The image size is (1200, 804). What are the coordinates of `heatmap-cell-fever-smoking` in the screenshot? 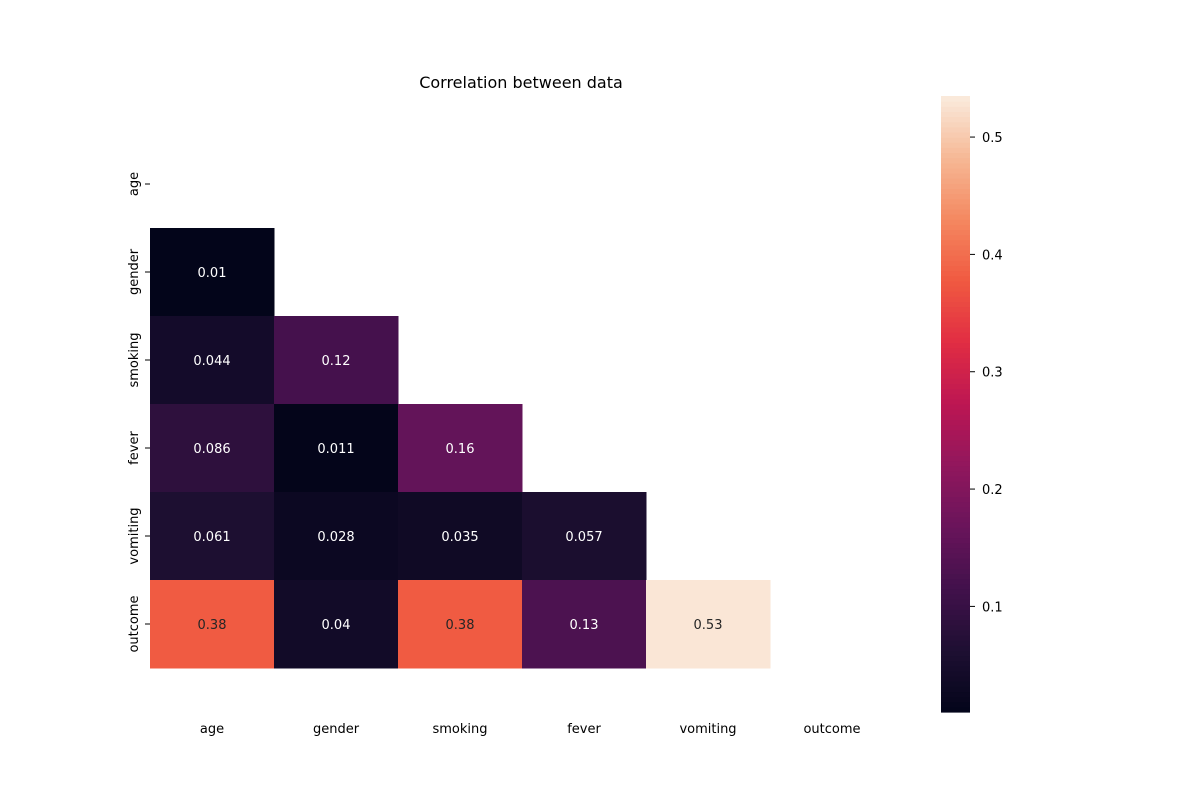 It's located at (460, 448).